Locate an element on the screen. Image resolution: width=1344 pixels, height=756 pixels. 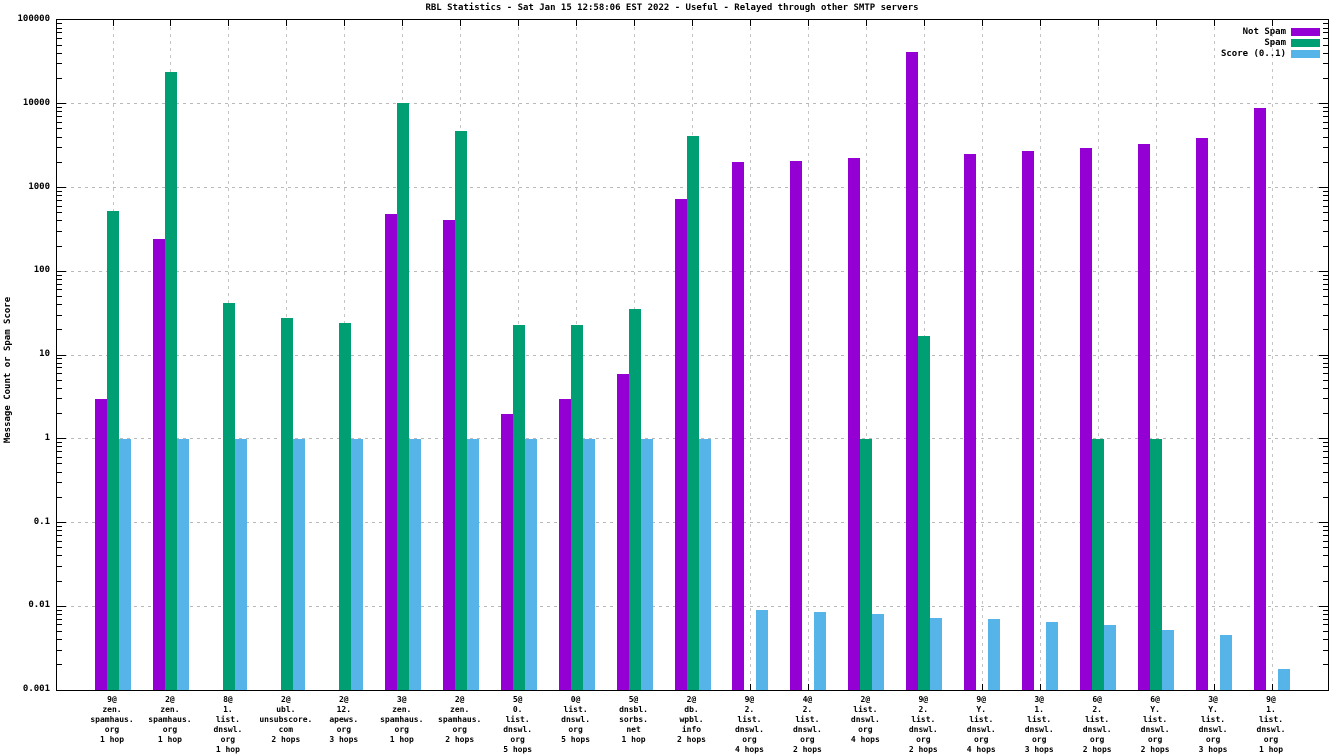
x-category-label: 2@ zen. spamhaus. org 1 hop is located at coordinates (170, 719).